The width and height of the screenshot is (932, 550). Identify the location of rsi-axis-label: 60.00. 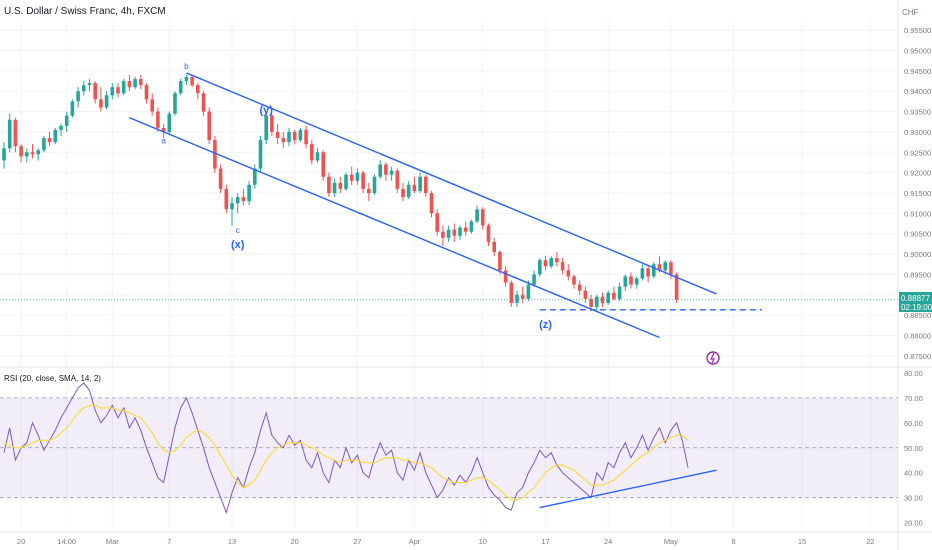
(913, 423).